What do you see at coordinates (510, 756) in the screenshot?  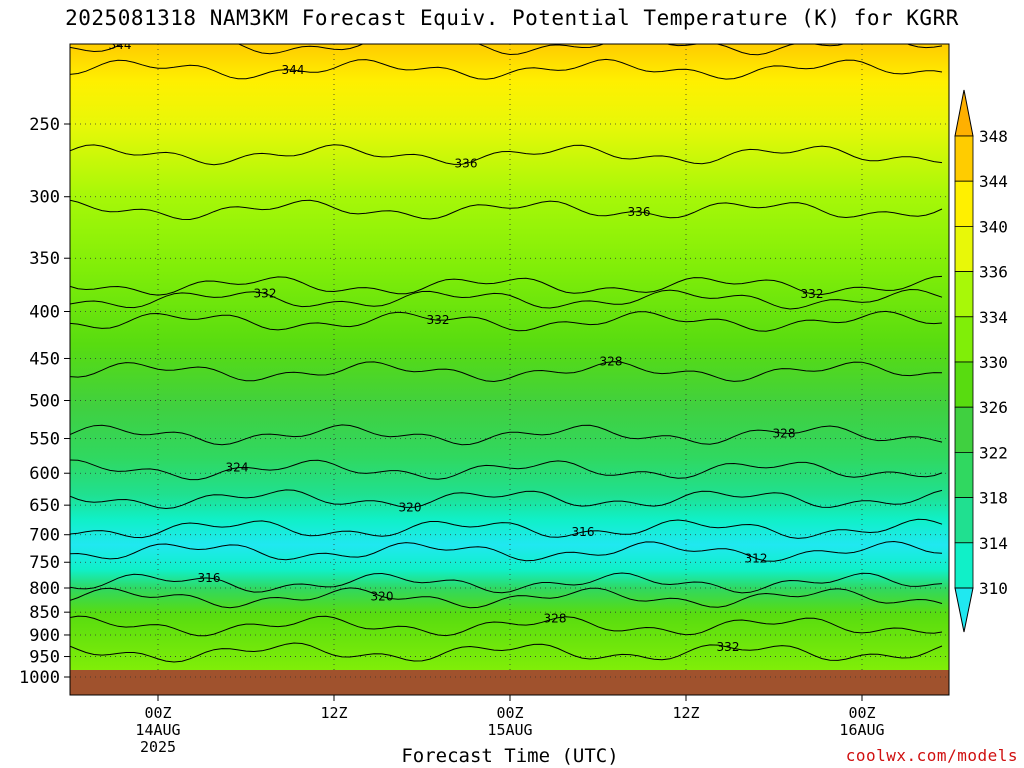 I see `x-axis-label: Forecast Time (UTC)` at bounding box center [510, 756].